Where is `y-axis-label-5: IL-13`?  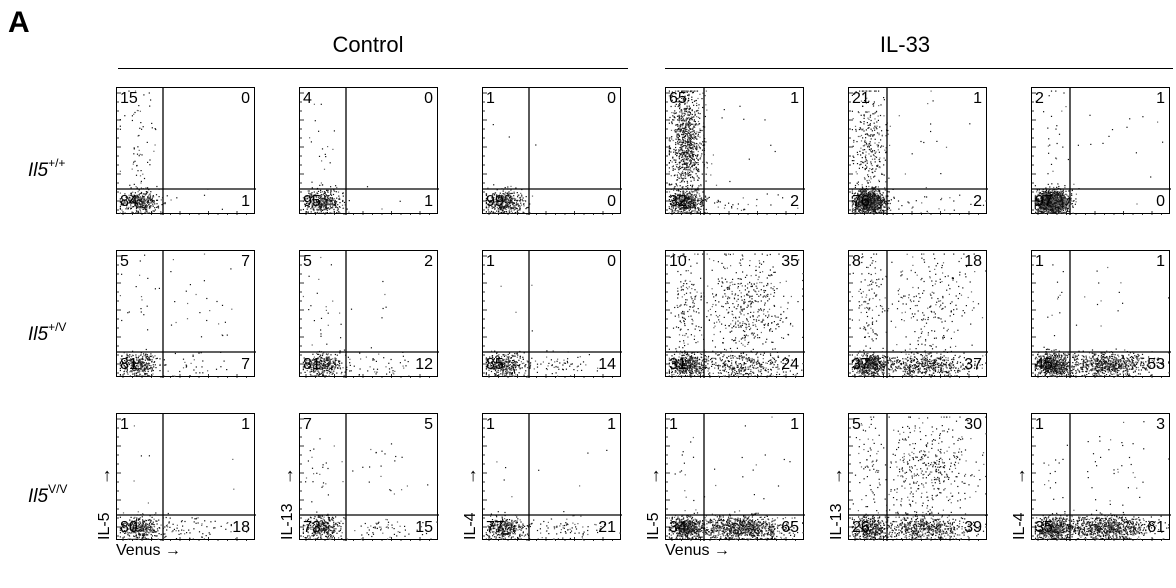 y-axis-label-5: IL-13 is located at coordinates (836, 521).